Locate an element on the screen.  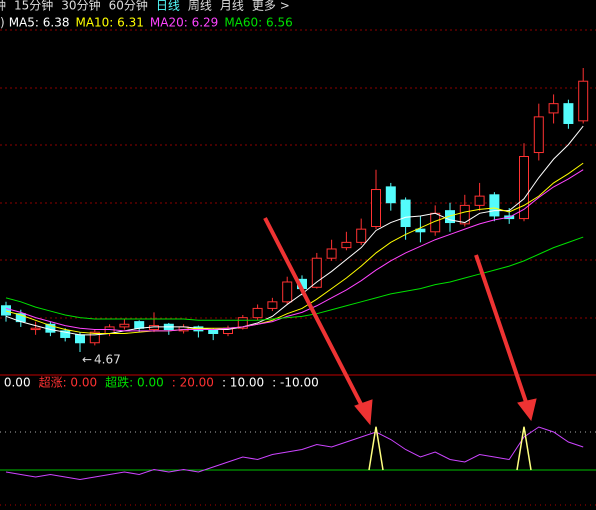
legend-item: MA10: 6.31 is located at coordinates (109, 23).